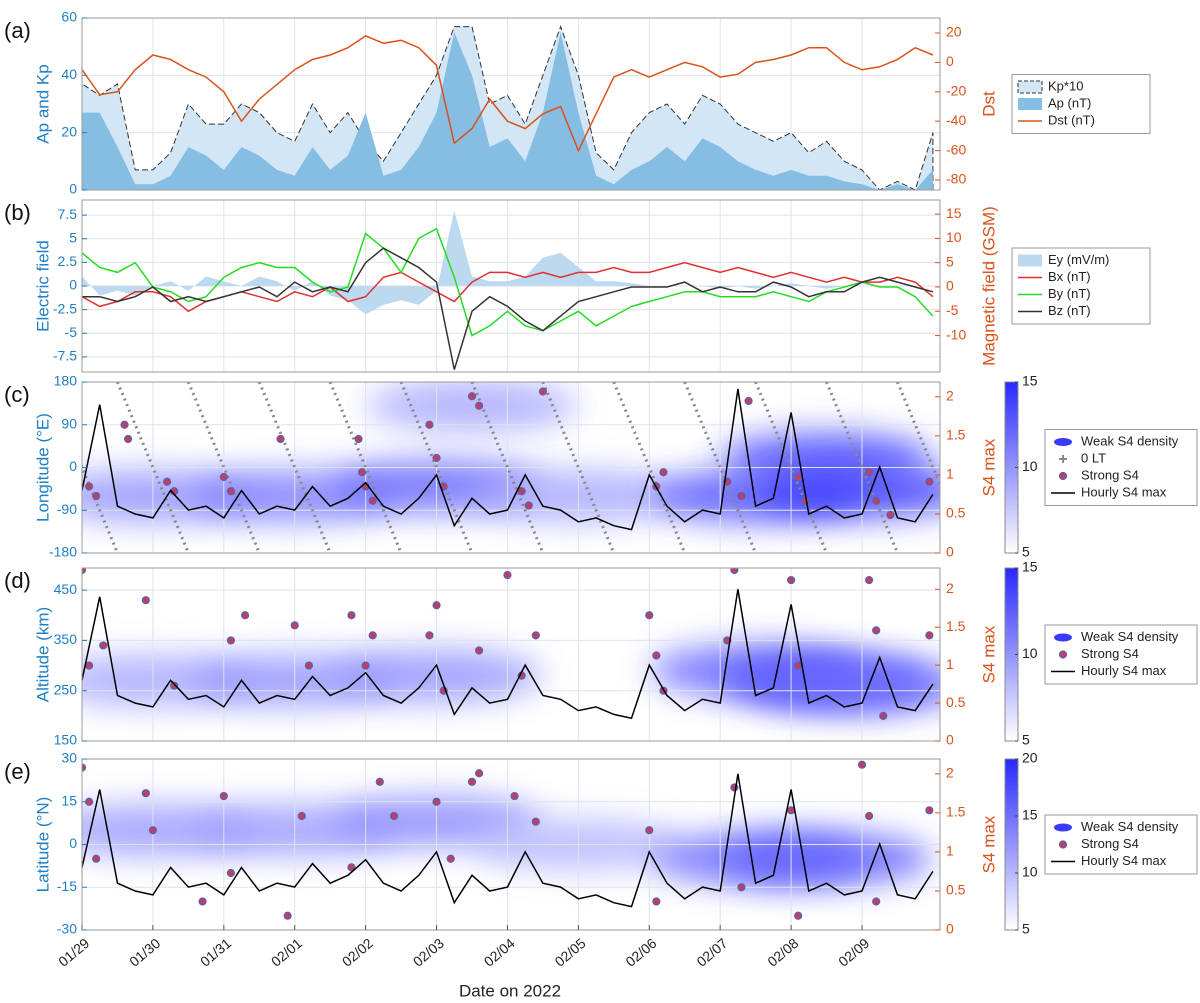 The width and height of the screenshot is (1200, 1003). What do you see at coordinates (1069, 276) in the screenshot?
I see `legend-label: Bx (nT)` at bounding box center [1069, 276].